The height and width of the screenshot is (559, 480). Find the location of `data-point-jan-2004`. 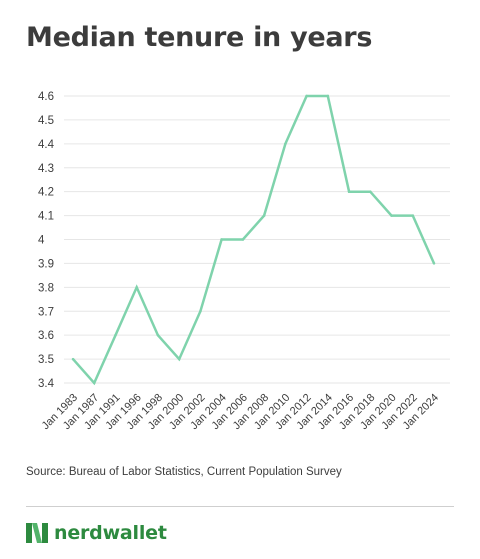

data-point-jan-2004 is located at coordinates (221, 239).